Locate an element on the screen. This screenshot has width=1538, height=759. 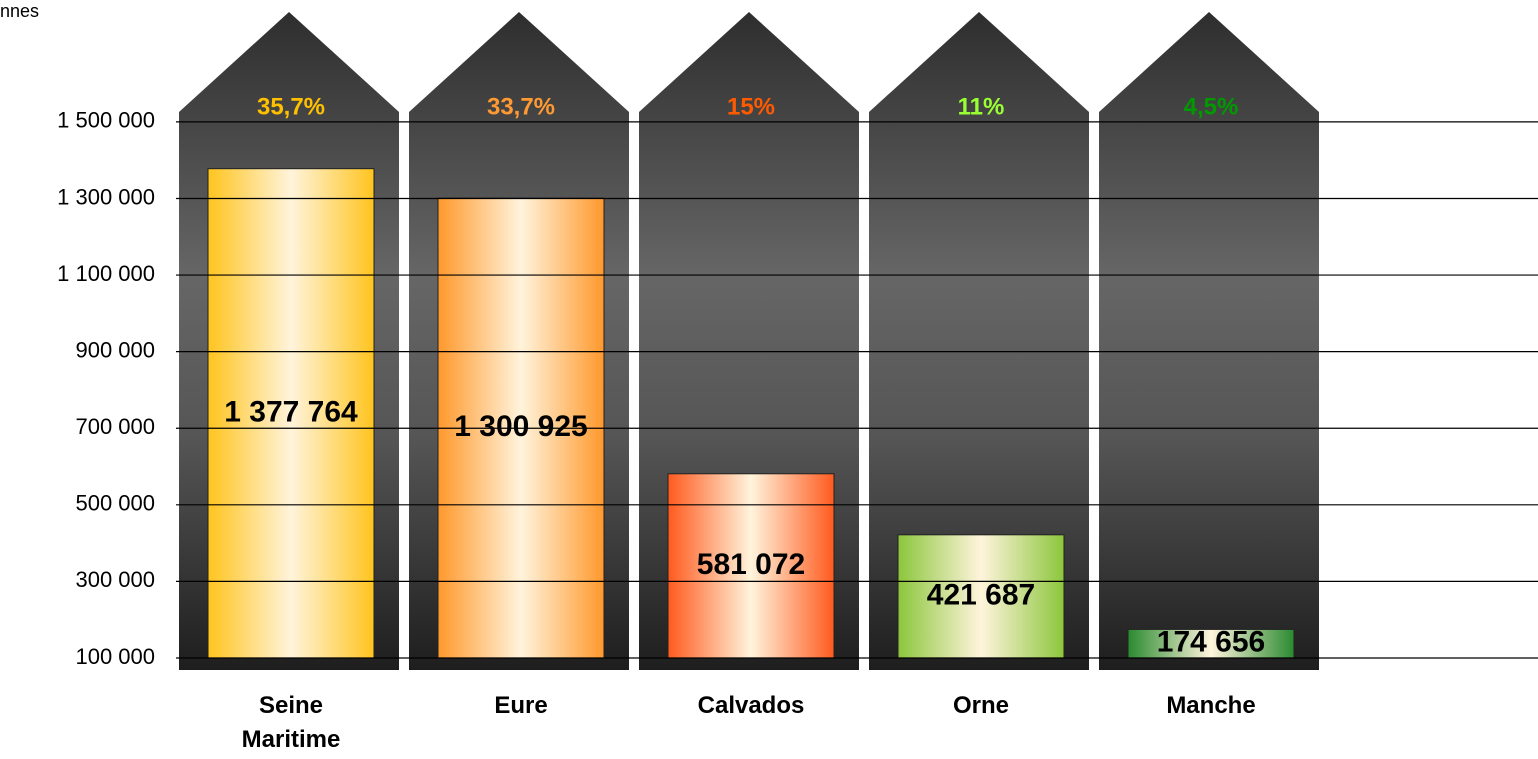
value-label: 421 687 is located at coordinates (981, 594).